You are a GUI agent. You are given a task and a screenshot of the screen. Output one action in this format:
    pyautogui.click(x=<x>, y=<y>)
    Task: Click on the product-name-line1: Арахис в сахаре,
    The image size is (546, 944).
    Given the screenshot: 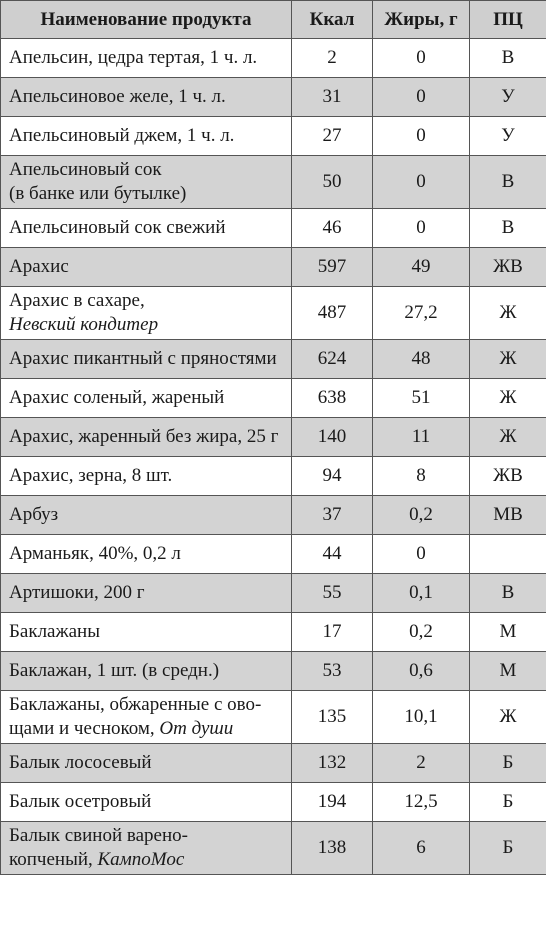 What is the action you would take?
    pyautogui.click(x=77, y=300)
    